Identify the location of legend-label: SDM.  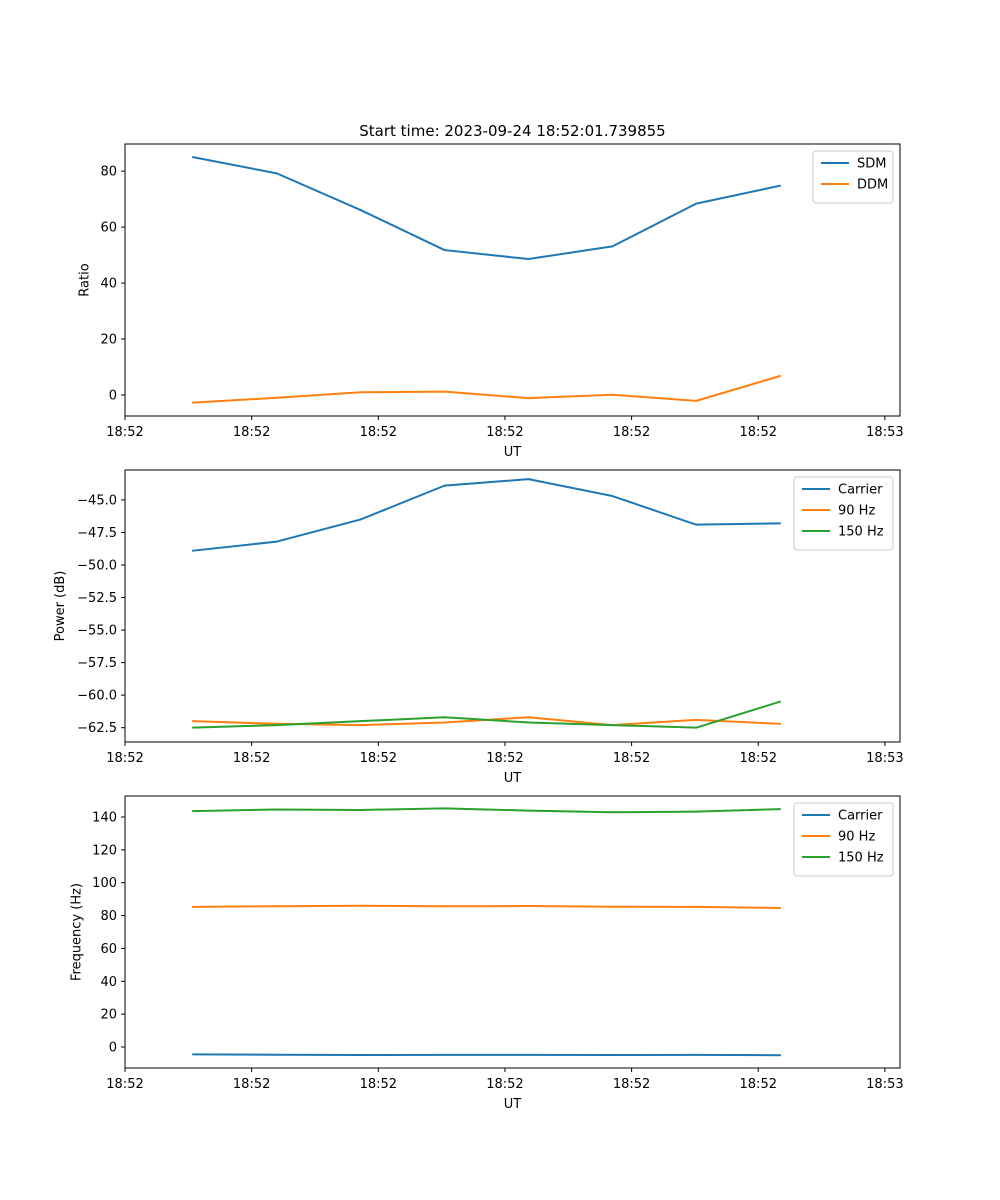
(871, 164).